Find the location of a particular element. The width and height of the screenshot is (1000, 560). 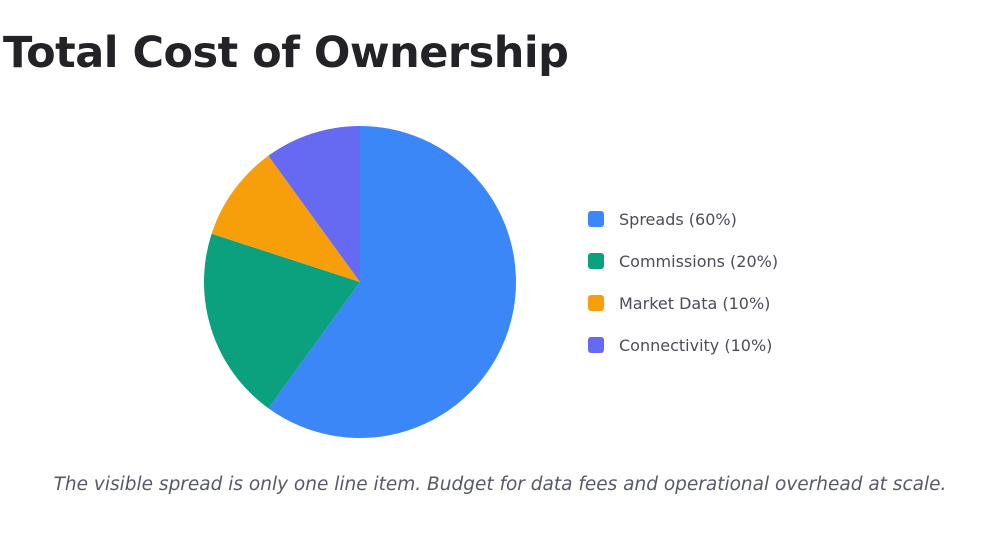

legend-item-commissions: Commissions (20%) is located at coordinates (748, 261).